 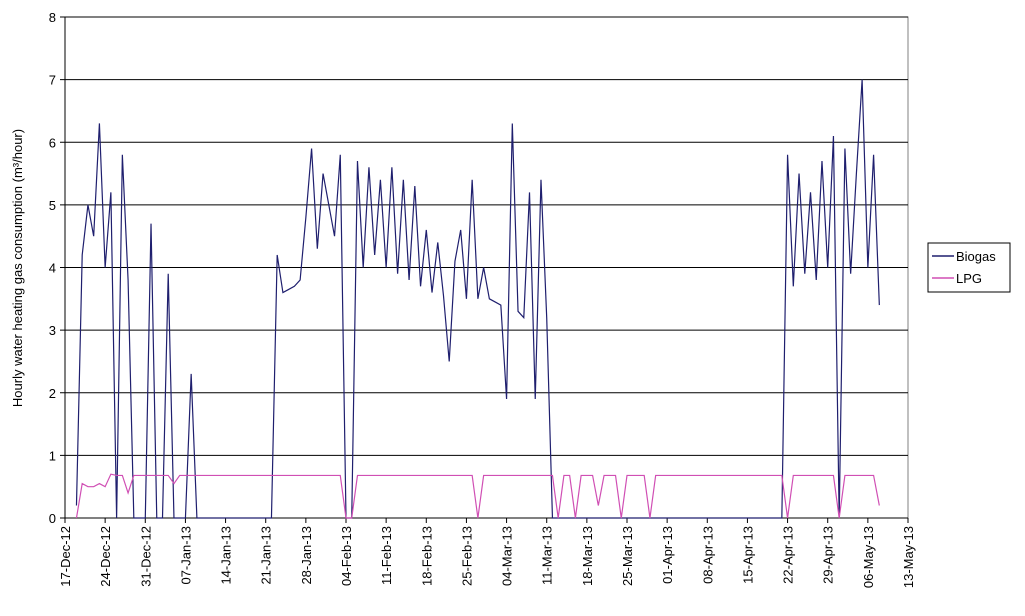 What do you see at coordinates (185, 555) in the screenshot?
I see `x-tick-label: 07-Jan-13` at bounding box center [185, 555].